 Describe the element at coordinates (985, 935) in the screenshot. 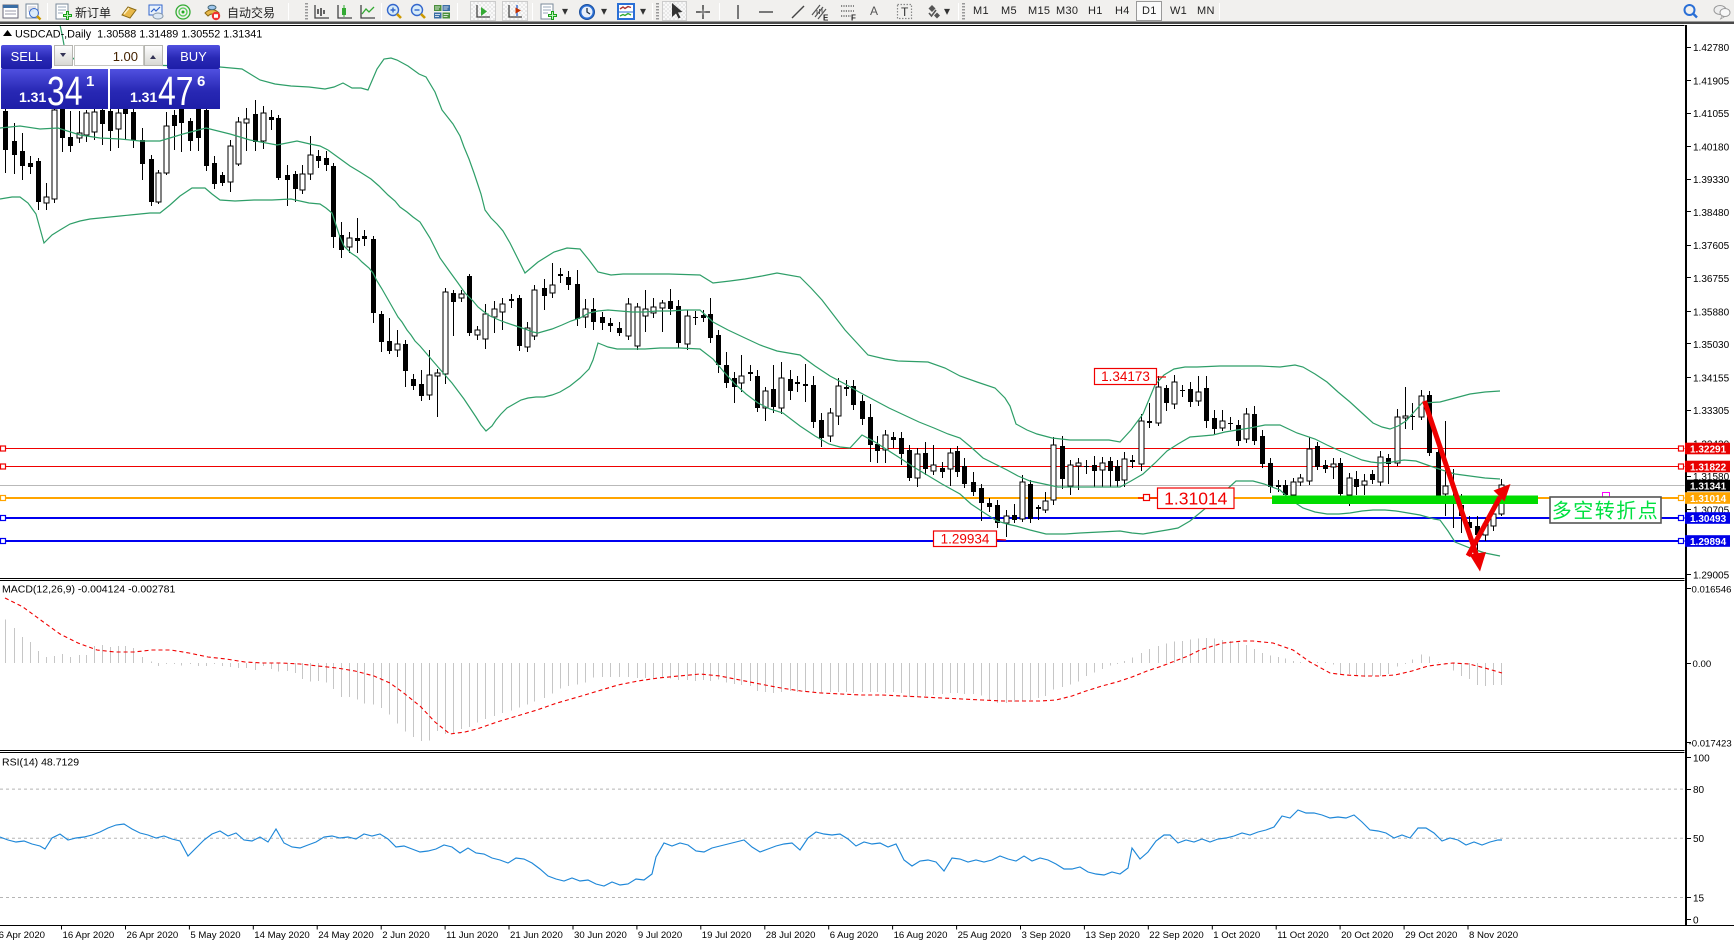

I see `svg-text: 25 Aug 2020` at that location.